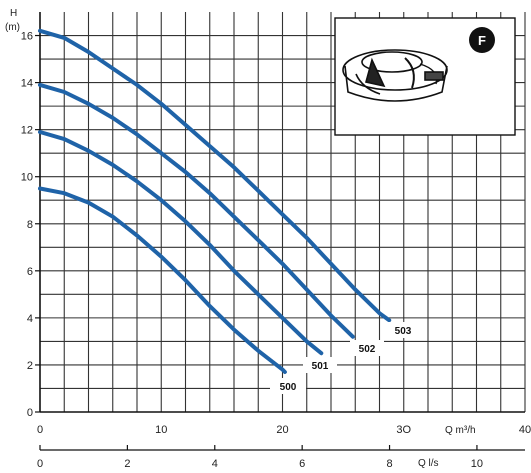 The image size is (531, 473). What do you see at coordinates (403, 331) in the screenshot?
I see `curve-label-503: 503` at bounding box center [403, 331].